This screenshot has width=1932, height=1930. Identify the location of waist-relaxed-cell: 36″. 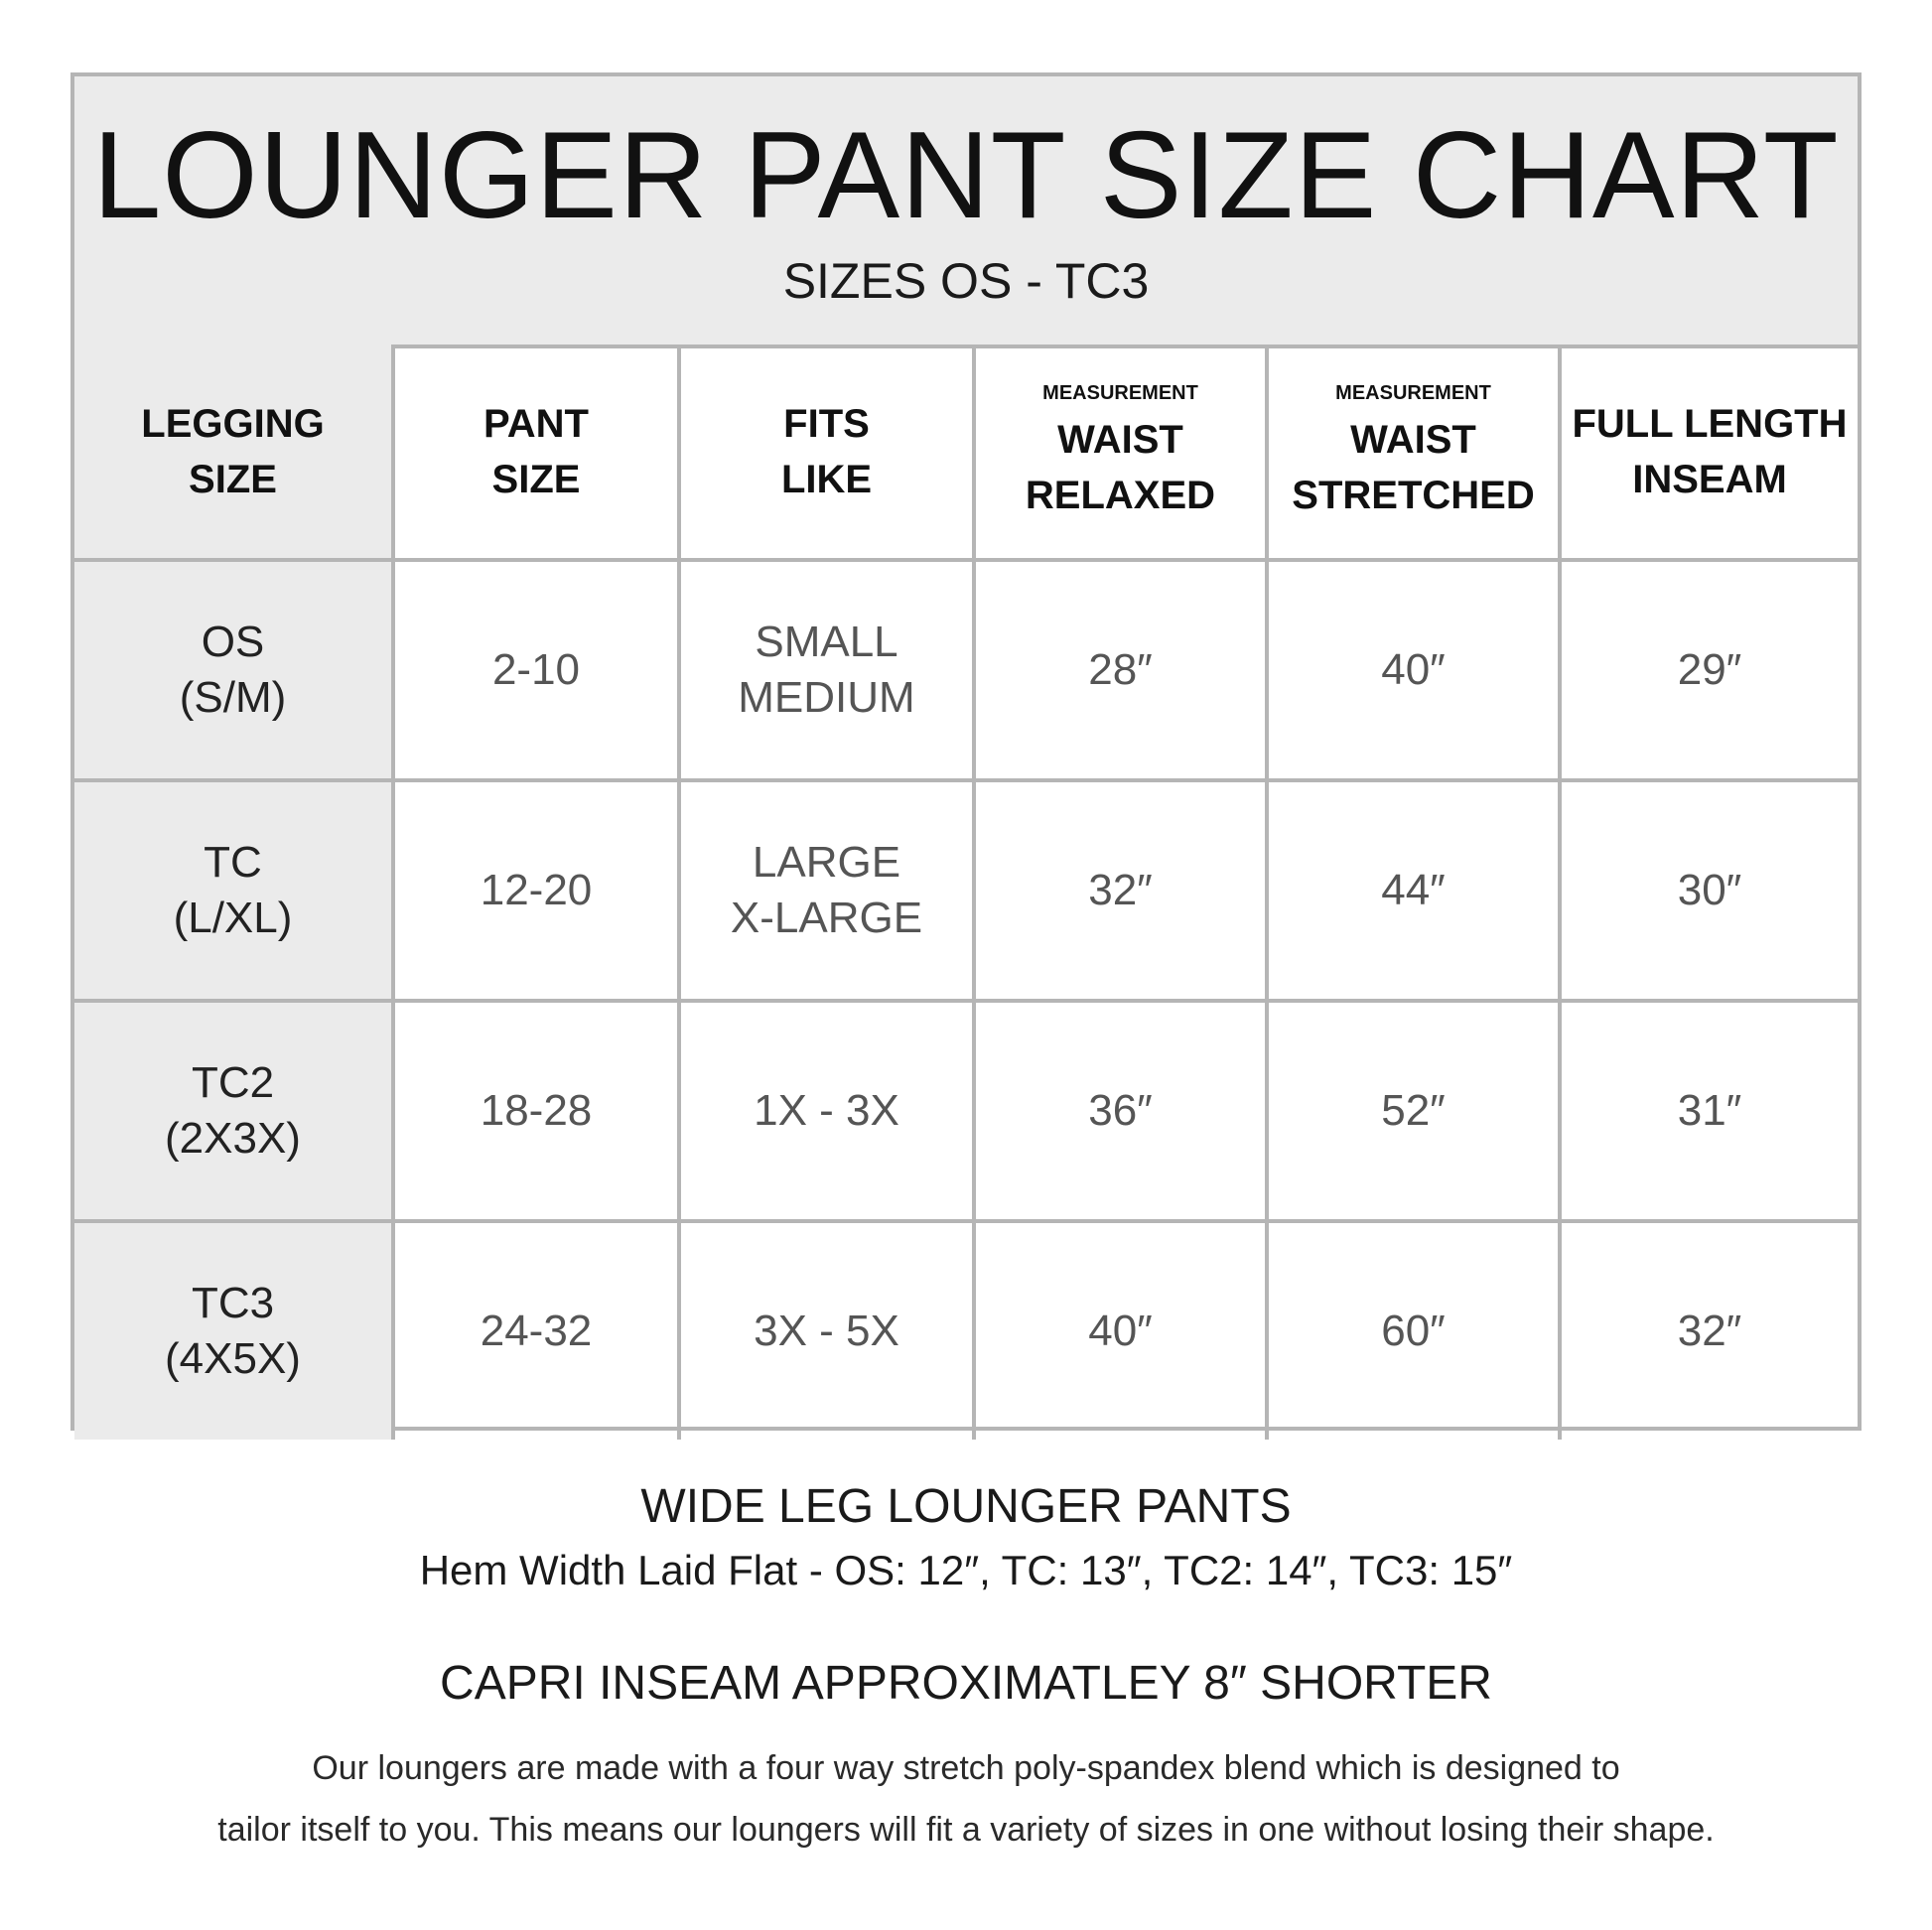
(1120, 1111).